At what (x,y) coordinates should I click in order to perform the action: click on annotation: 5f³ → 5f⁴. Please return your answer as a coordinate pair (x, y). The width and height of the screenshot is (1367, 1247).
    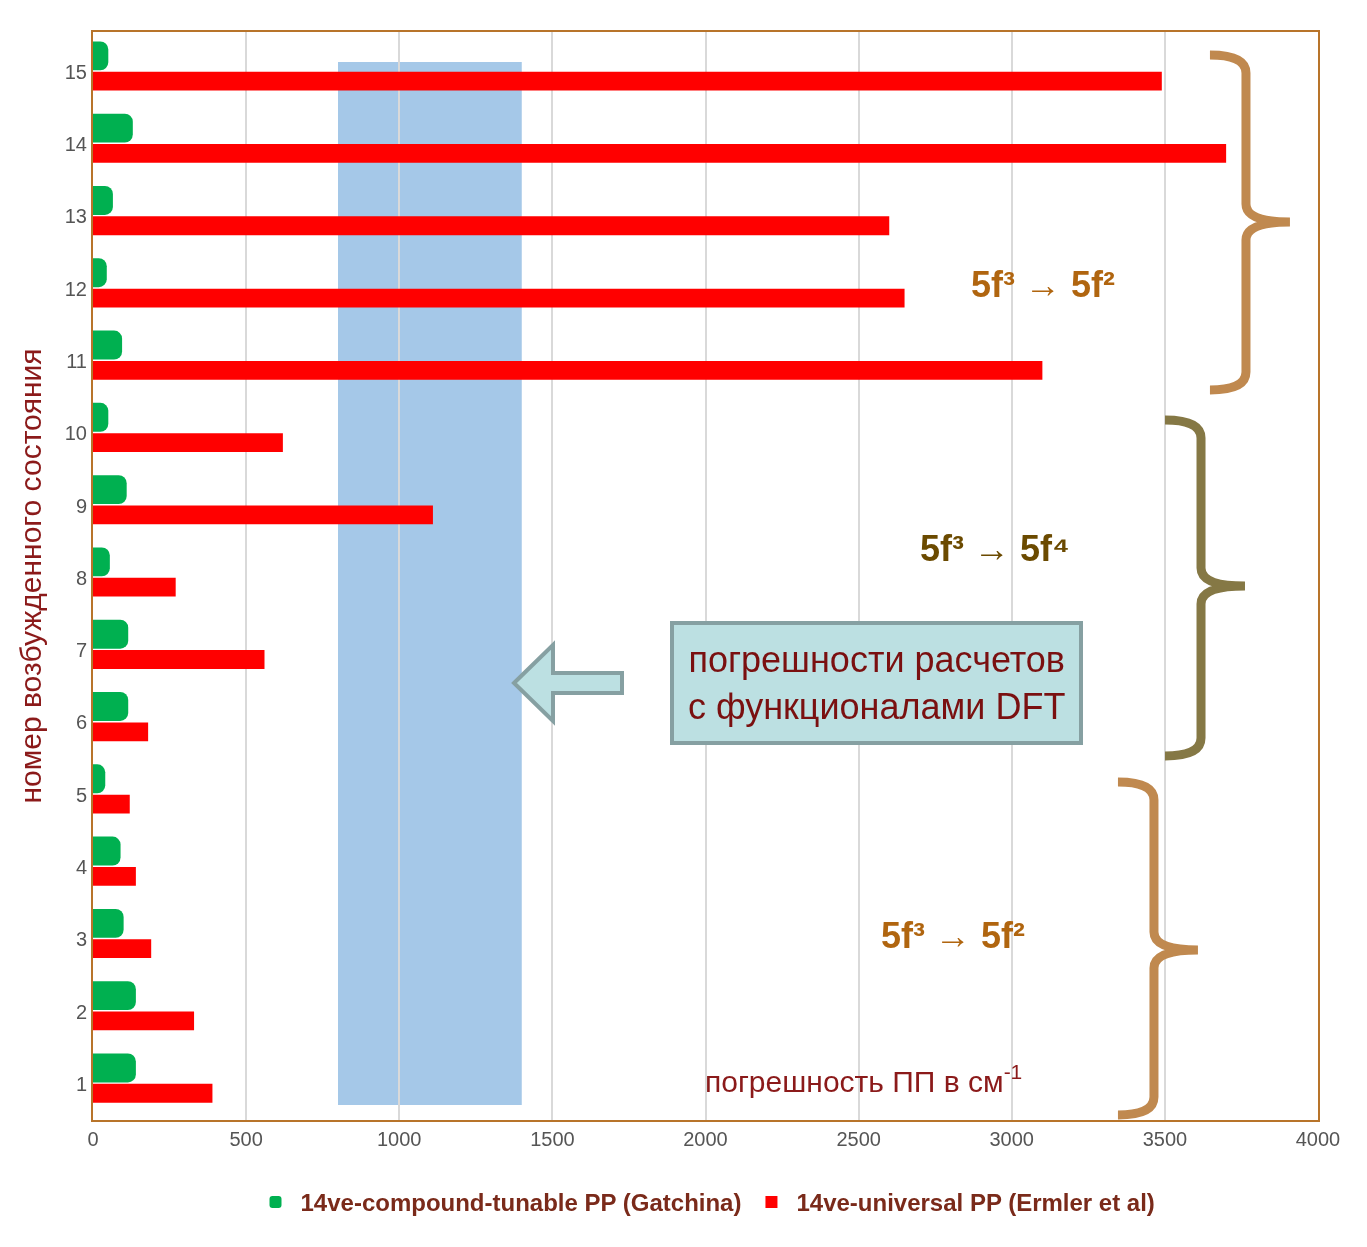
    Looking at the image, I should click on (995, 548).